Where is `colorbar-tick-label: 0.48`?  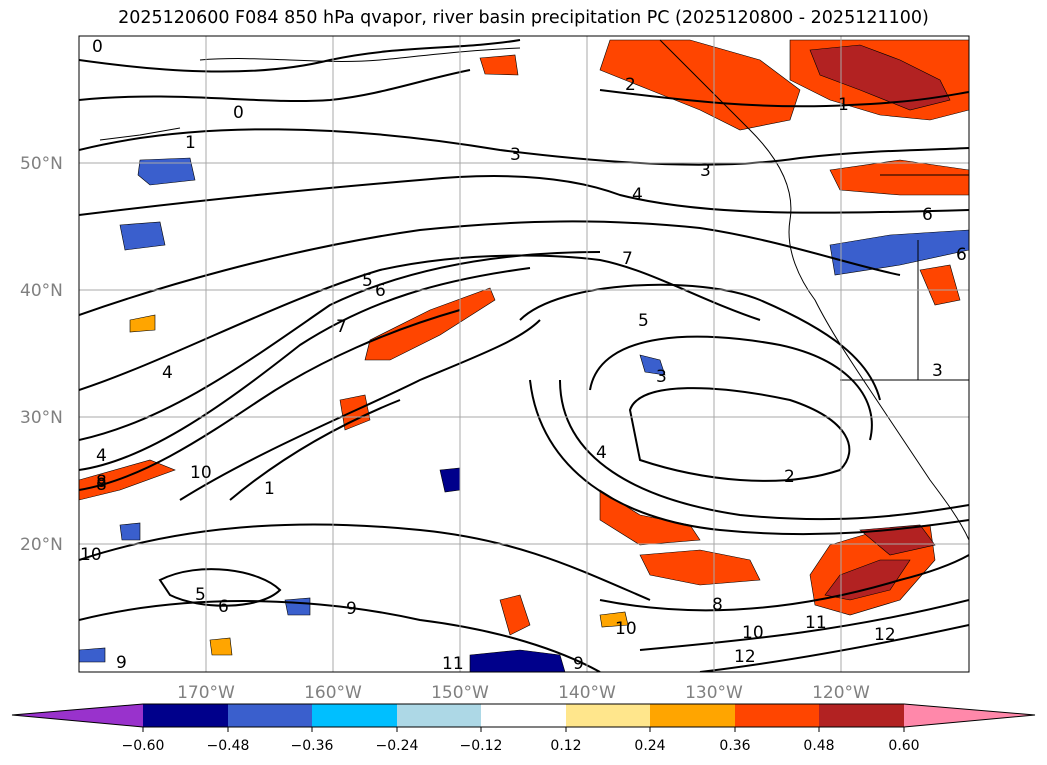 colorbar-tick-label: 0.48 is located at coordinates (818, 746).